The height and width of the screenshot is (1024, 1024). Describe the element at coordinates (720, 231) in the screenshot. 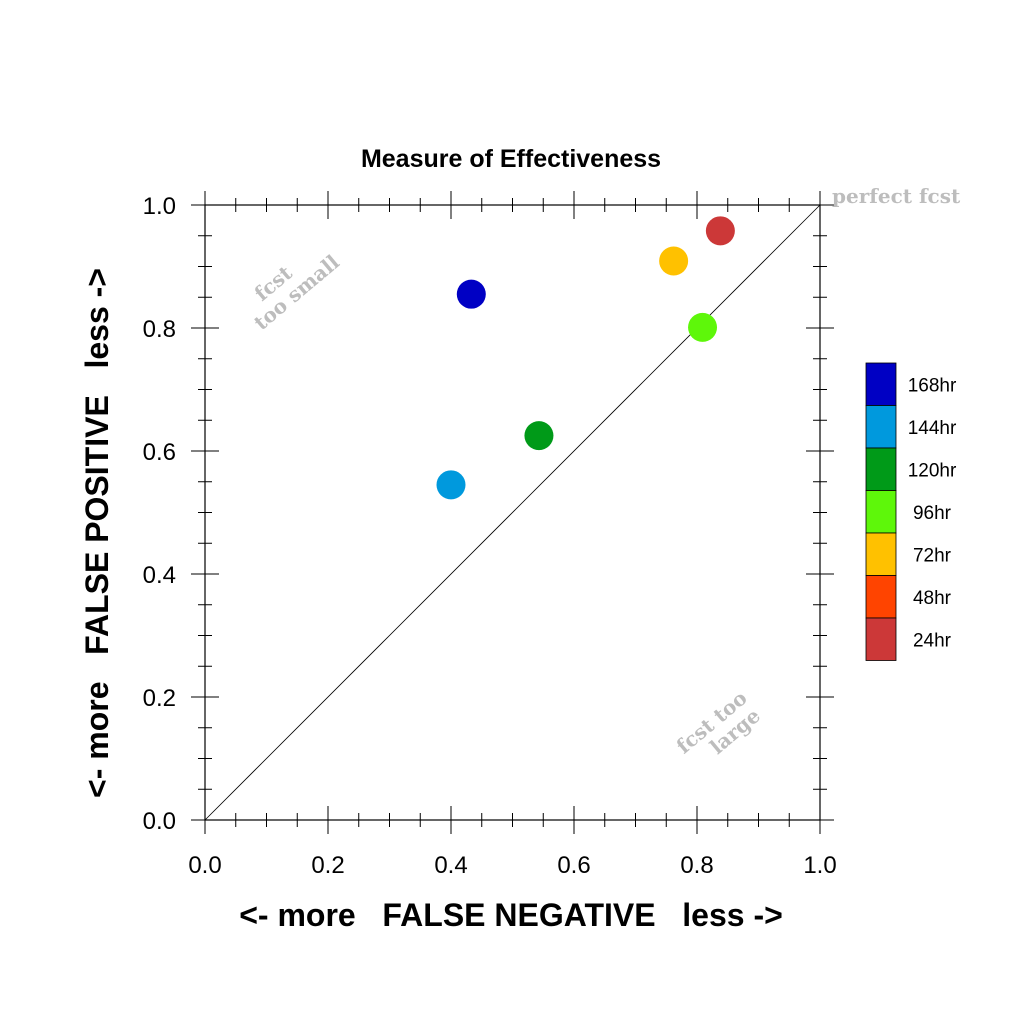

I see `data-point-24hr` at that location.